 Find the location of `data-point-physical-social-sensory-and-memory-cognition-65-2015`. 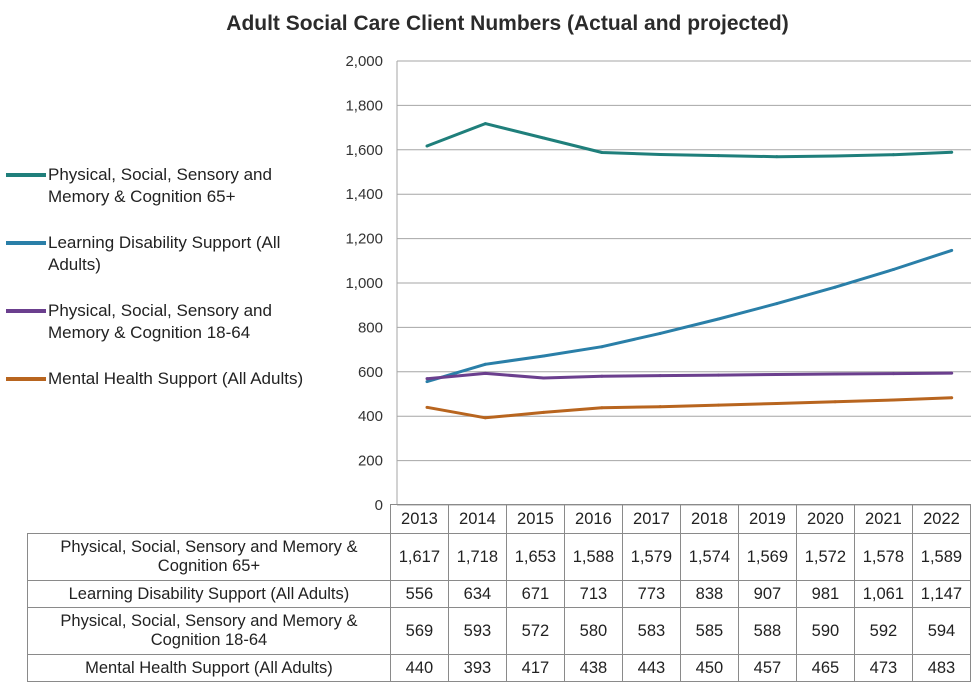

data-point-physical-social-sensory-and-memory-cognition-65-2015 is located at coordinates (544, 138).